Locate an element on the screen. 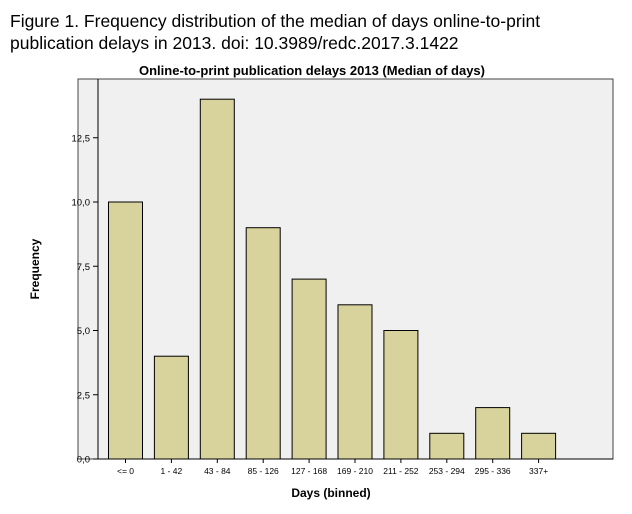  y-tick-label: 0,0 is located at coordinates (83, 460).